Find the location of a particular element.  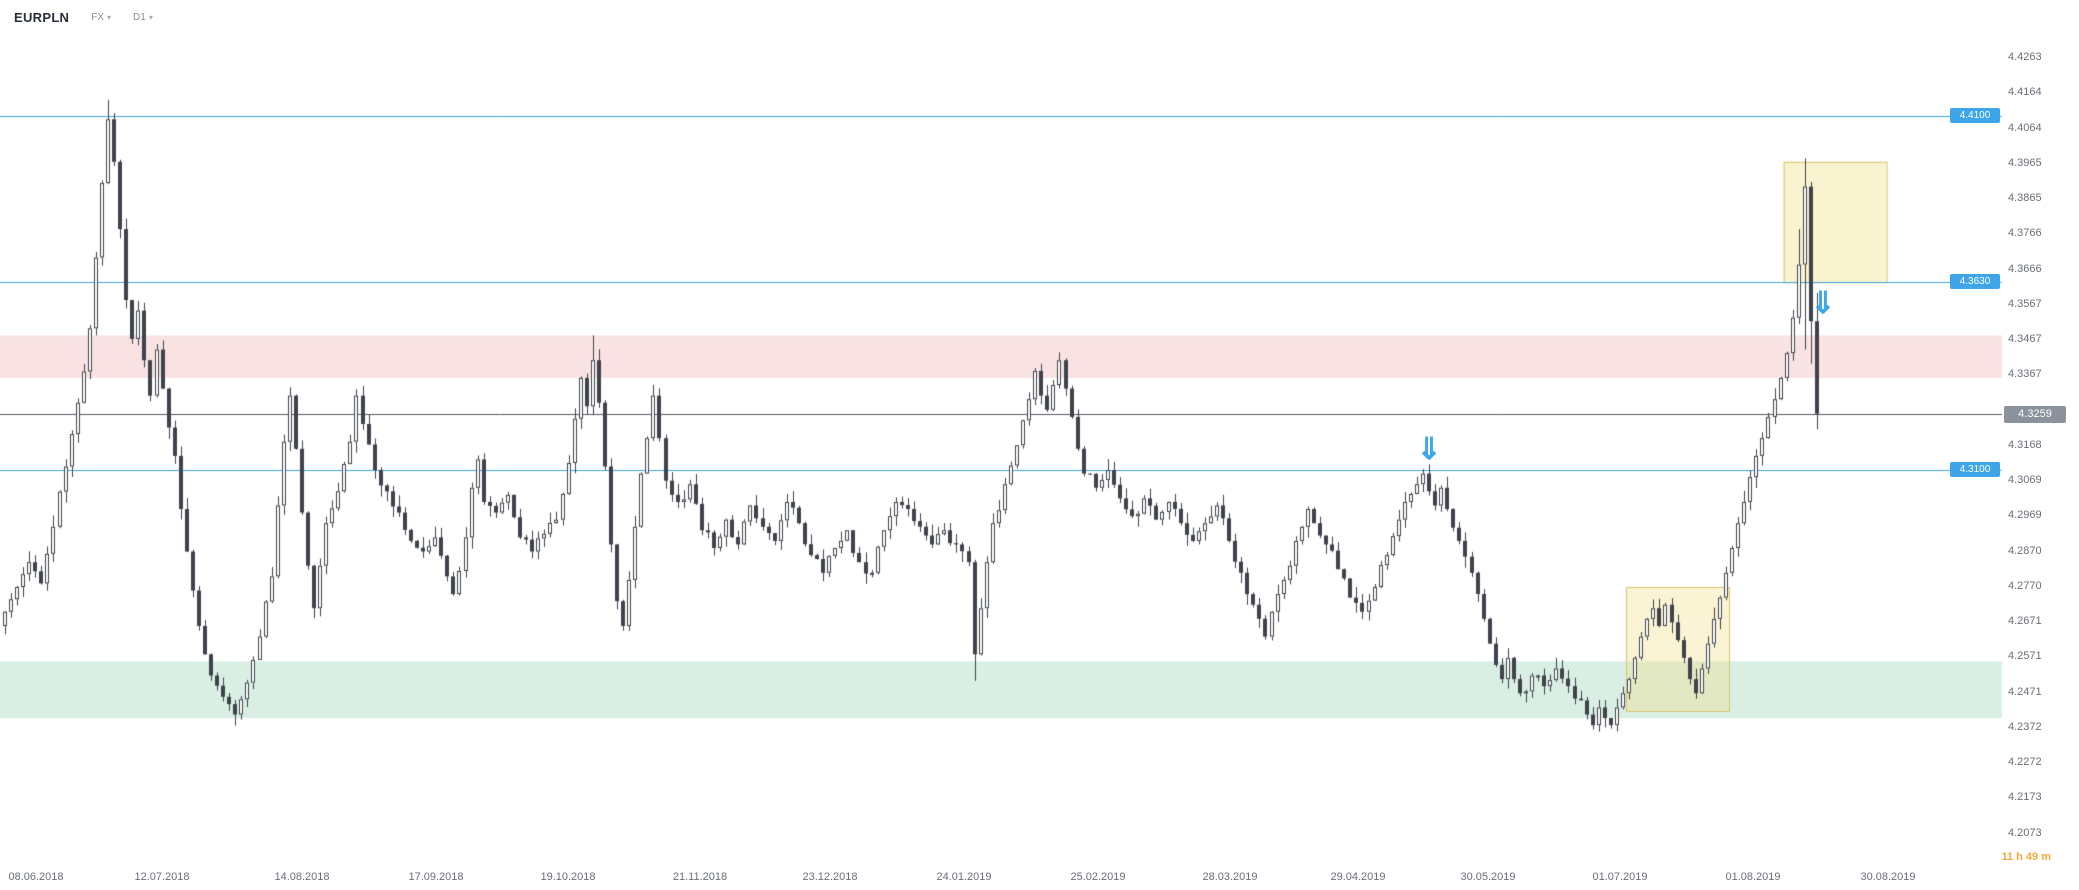

symbol-label: EURPLN is located at coordinates (42, 17).